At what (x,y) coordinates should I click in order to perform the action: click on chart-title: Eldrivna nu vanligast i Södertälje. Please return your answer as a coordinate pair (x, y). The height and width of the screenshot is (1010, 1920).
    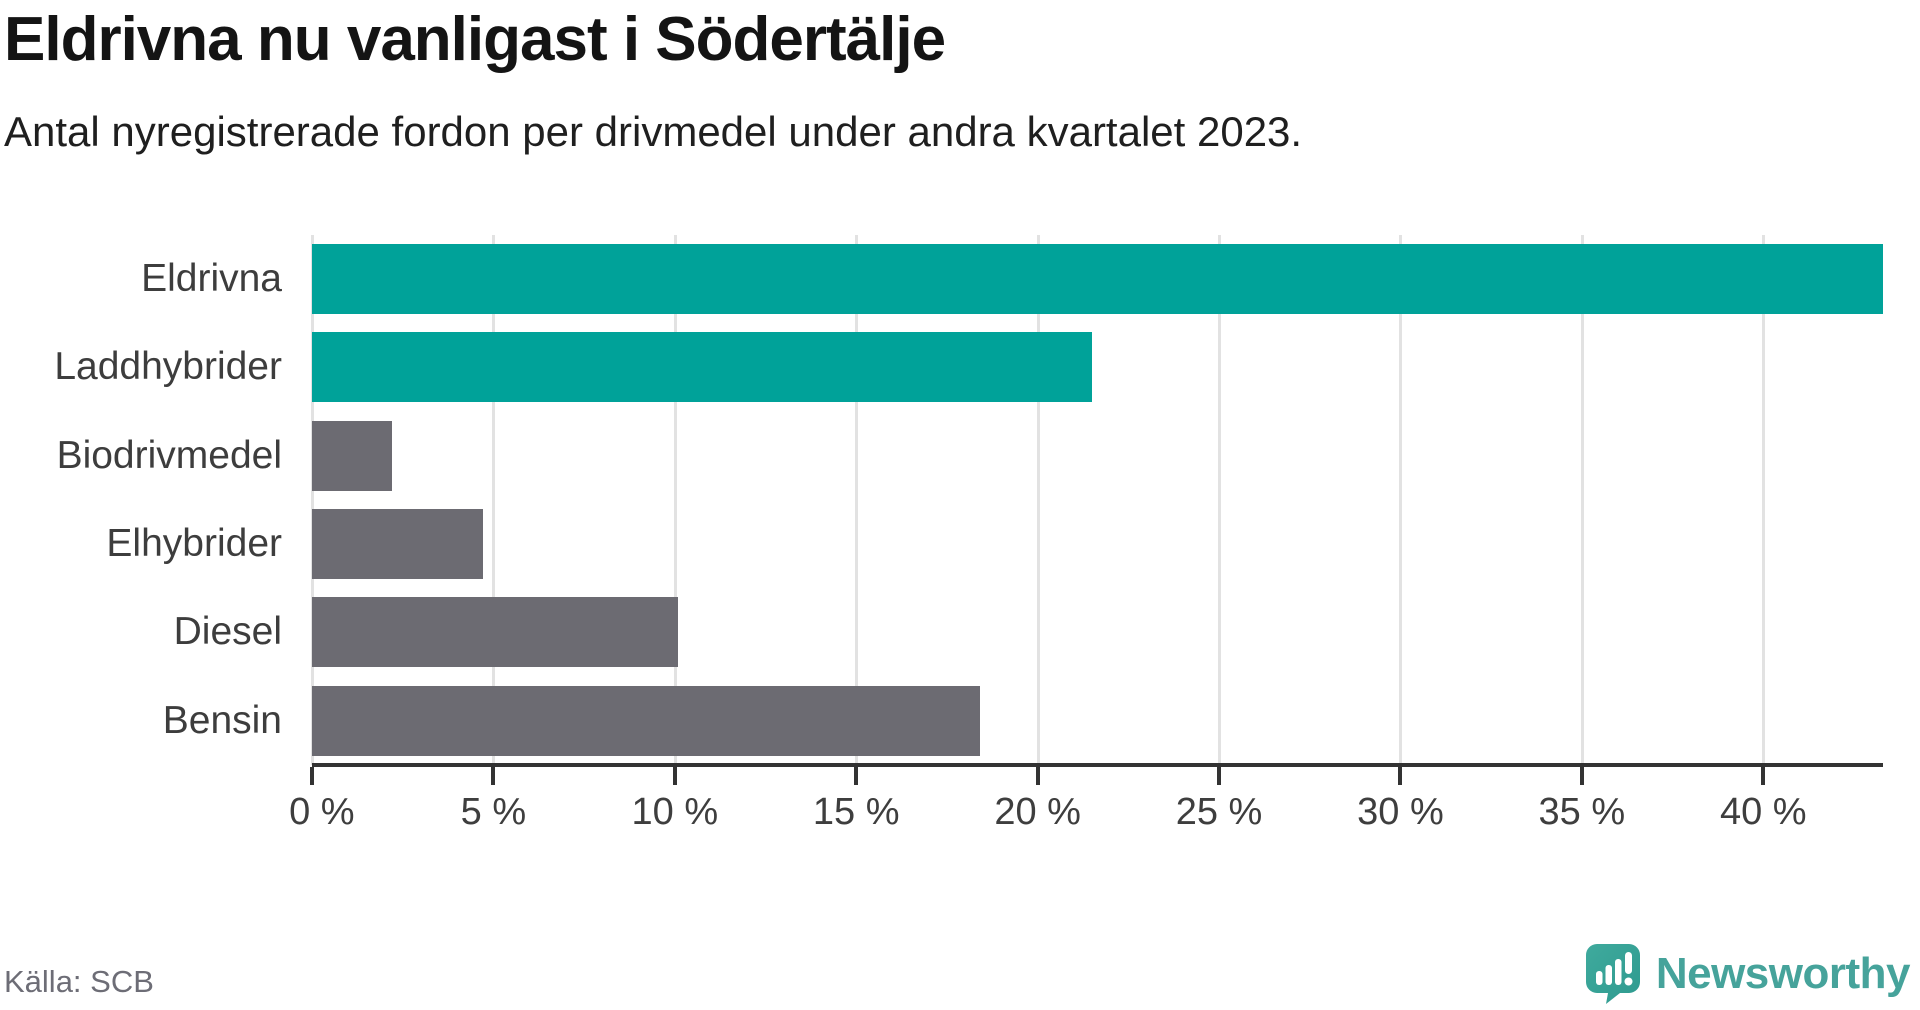
    Looking at the image, I should click on (475, 39).